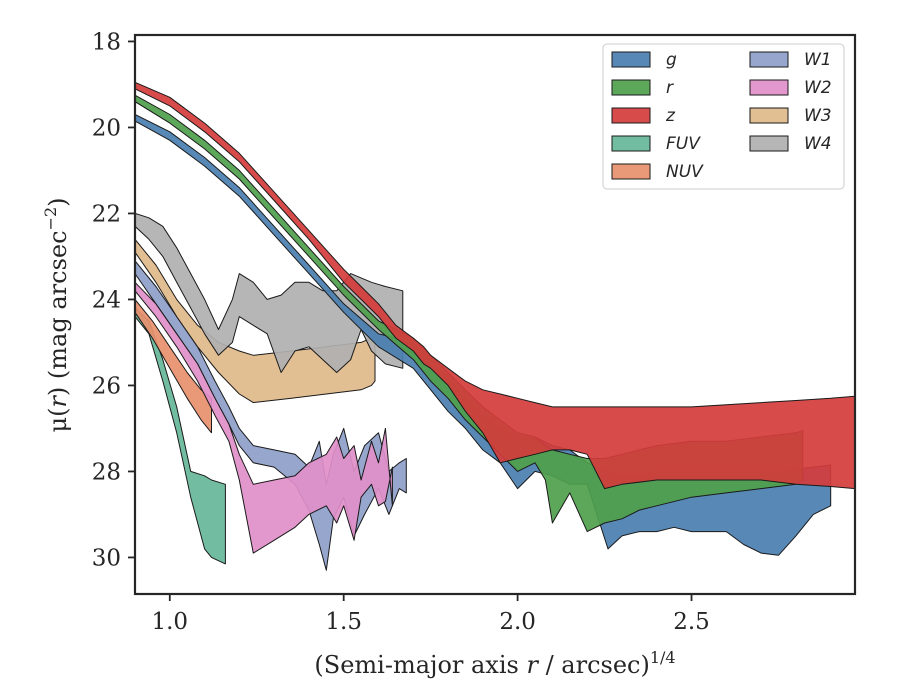 The image size is (900, 700). I want to click on y-tick-label: 24, so click(106, 300).